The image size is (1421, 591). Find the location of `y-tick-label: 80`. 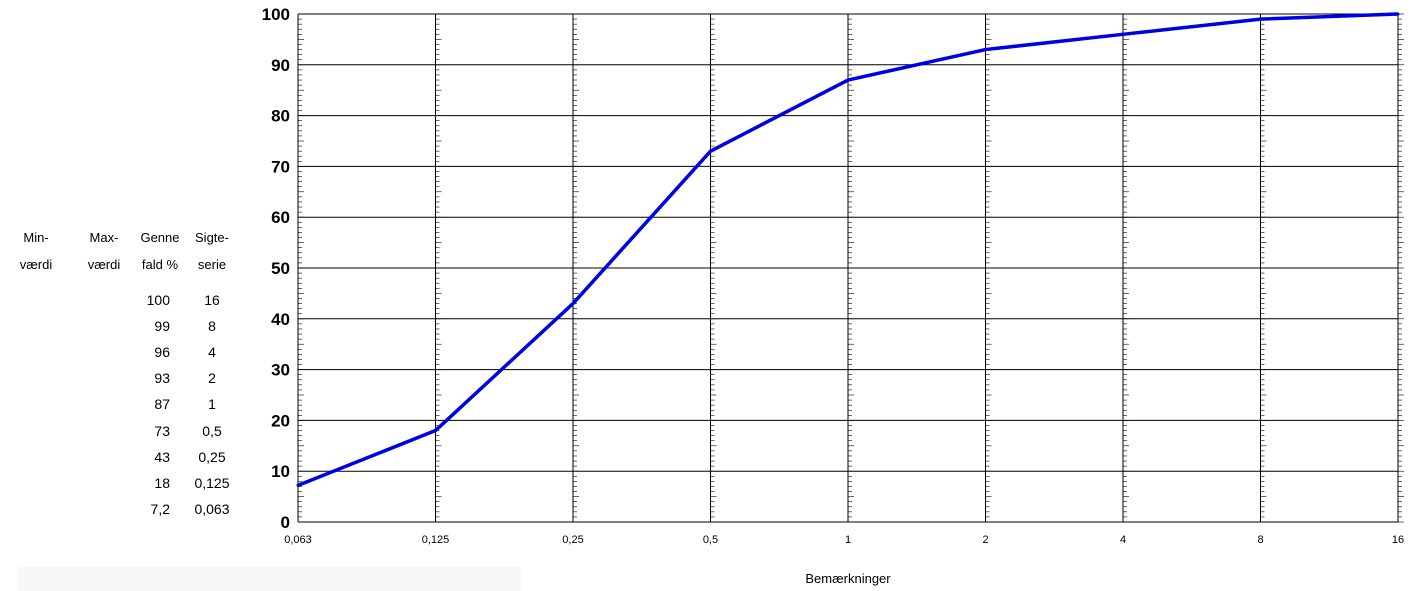

y-tick-label: 80 is located at coordinates (280, 116).